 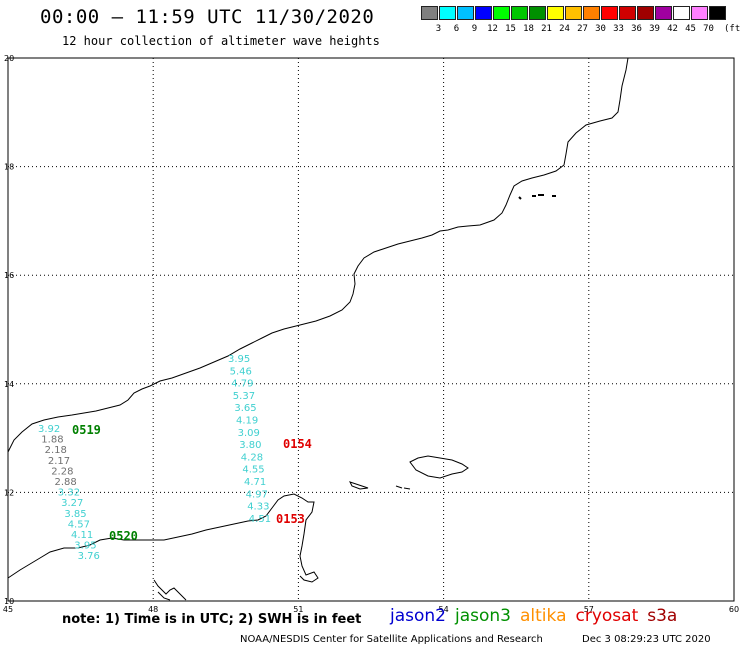 What do you see at coordinates (9, 58) in the screenshot?
I see `lat-tick-label: 20` at bounding box center [9, 58].